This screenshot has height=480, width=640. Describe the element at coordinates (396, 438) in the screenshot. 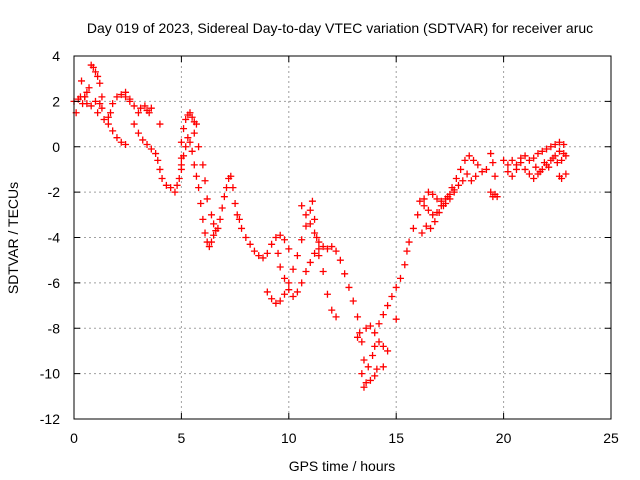

I see `x-tick-label: 15` at that location.